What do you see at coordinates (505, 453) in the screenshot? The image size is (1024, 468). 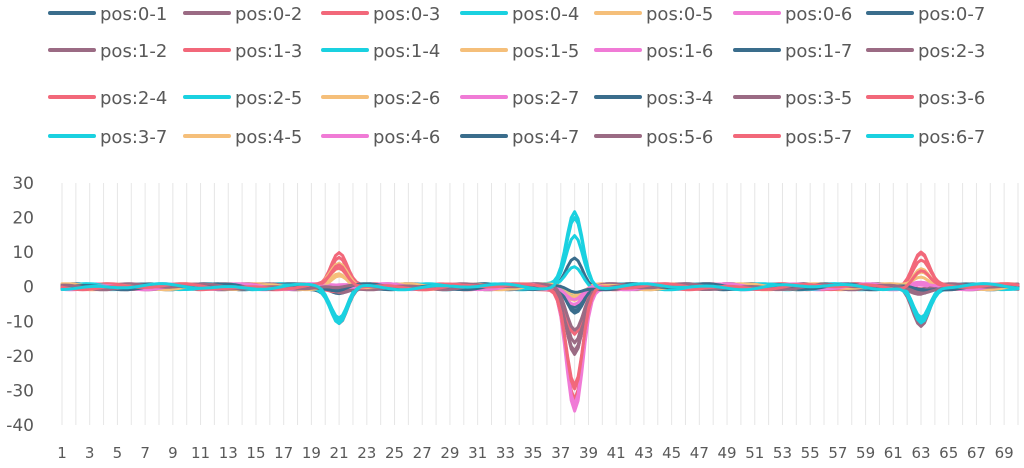 I see `x-tick-label: 33` at bounding box center [505, 453].